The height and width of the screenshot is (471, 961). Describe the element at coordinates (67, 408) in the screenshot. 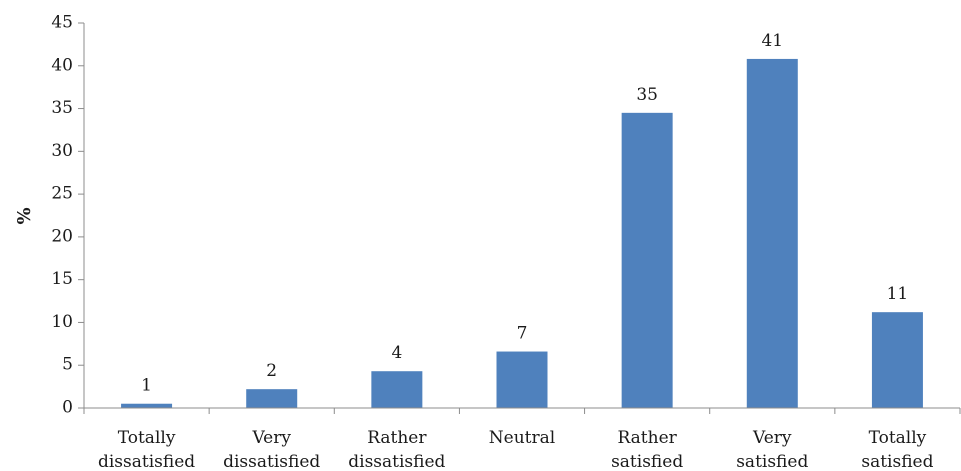

I see `y-tick-label: 0` at that location.